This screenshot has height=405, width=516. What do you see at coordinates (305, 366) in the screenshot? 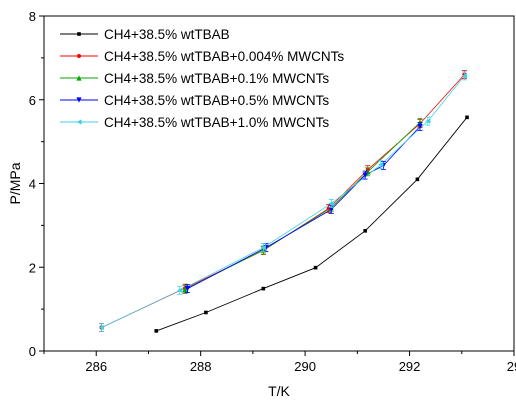
I see `x-tick-label: 290` at bounding box center [305, 366].